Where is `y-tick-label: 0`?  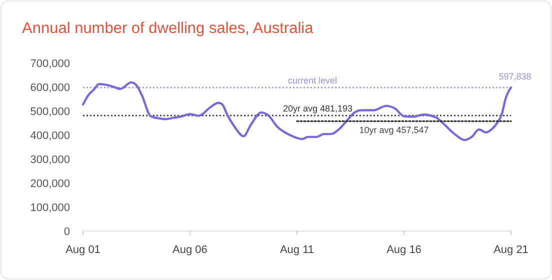
y-tick-label: 0 is located at coordinates (67, 232).